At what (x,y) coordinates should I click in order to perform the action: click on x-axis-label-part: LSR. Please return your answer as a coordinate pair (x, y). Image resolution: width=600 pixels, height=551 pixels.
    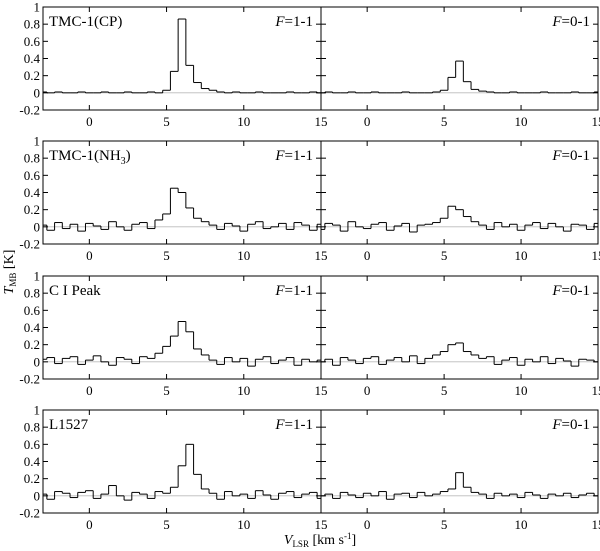
    Looking at the image, I should click on (300, 544).